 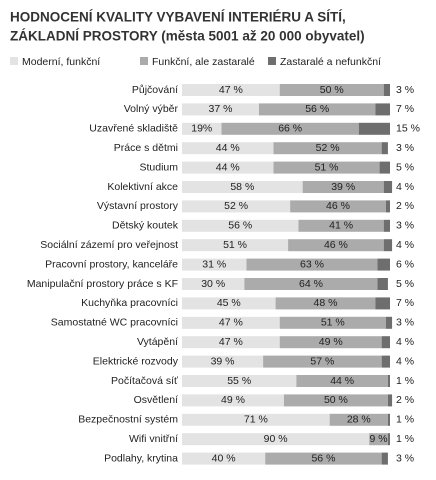 What do you see at coordinates (158, 167) in the screenshot?
I see `category-label: Studium` at bounding box center [158, 167].